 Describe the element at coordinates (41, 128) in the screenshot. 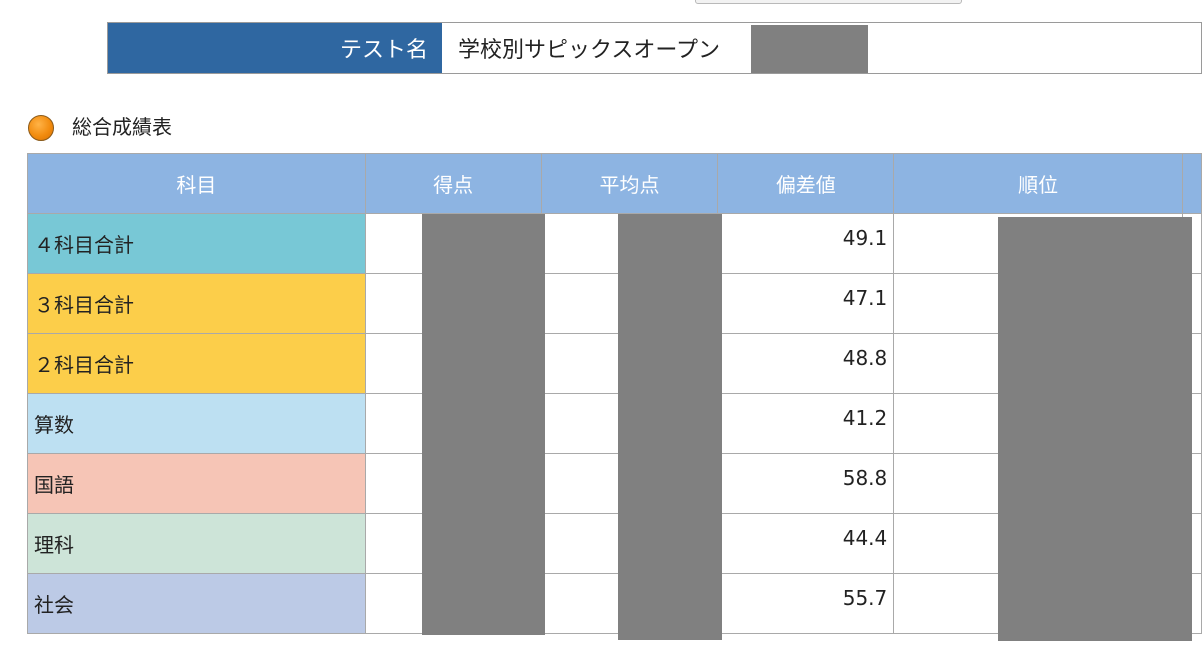

I see `orange-circle-icon` at that location.